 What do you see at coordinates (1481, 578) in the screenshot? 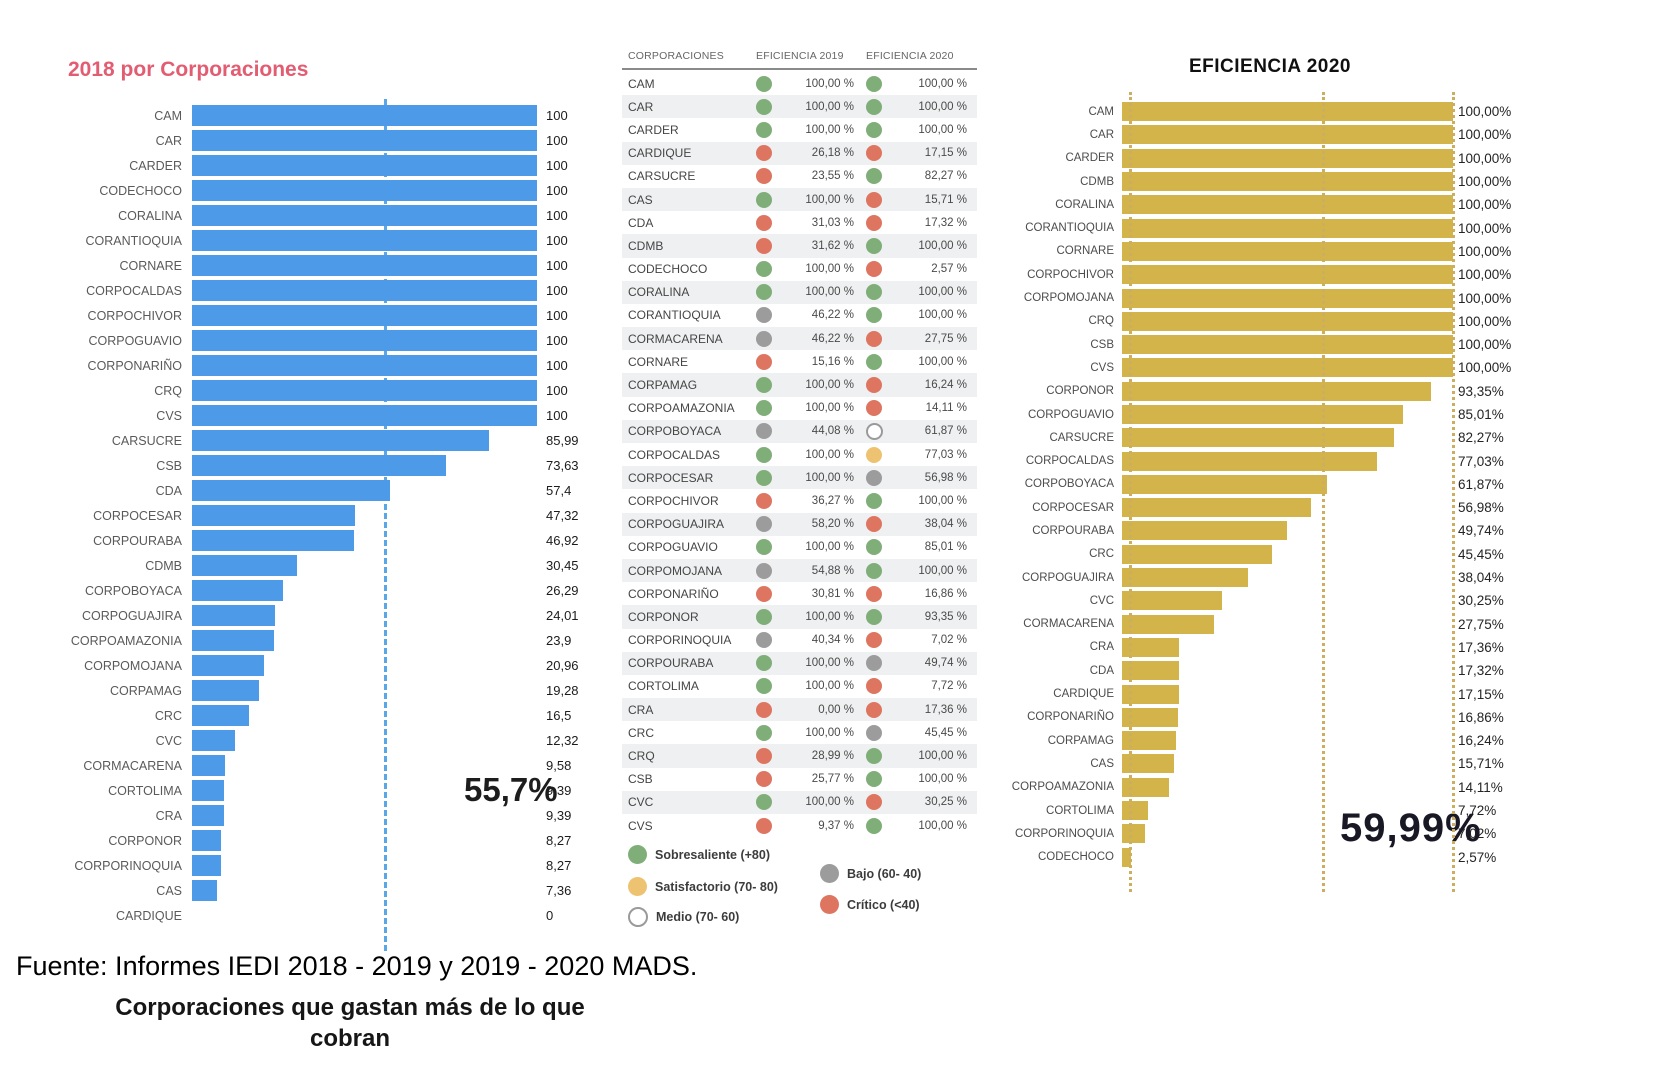
I see `bar-value-label: 38,04%` at bounding box center [1481, 578].